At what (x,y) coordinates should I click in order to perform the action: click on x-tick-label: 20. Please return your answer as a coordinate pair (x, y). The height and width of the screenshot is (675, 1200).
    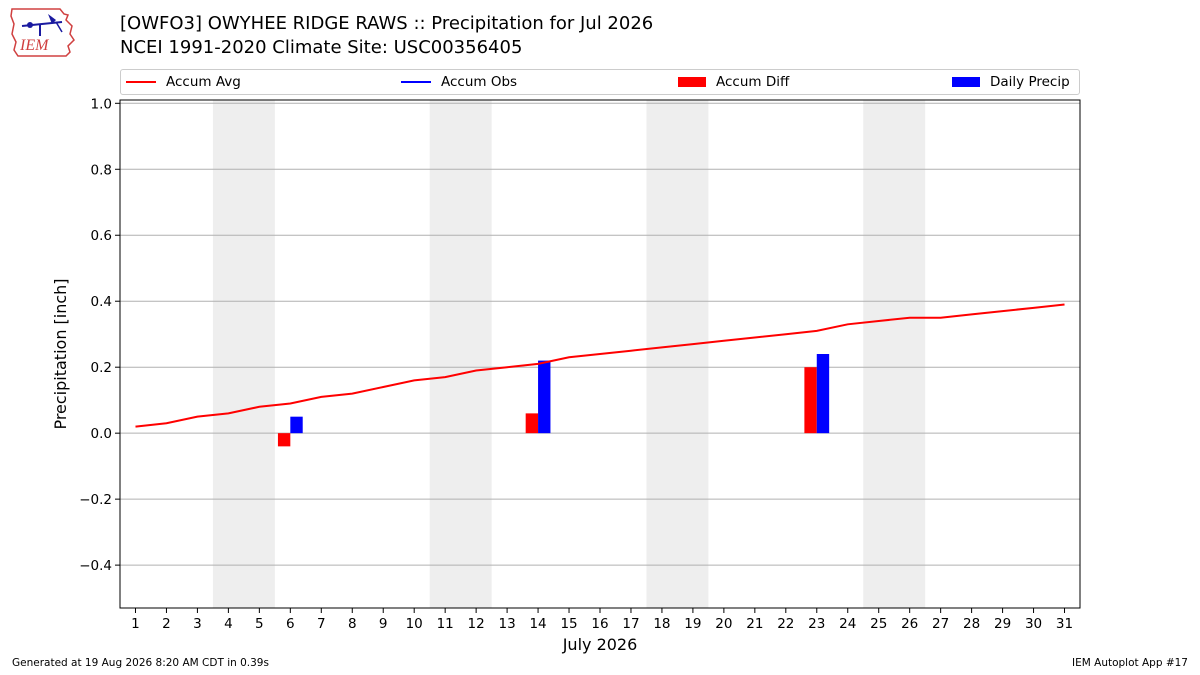
    Looking at the image, I should click on (723, 624).